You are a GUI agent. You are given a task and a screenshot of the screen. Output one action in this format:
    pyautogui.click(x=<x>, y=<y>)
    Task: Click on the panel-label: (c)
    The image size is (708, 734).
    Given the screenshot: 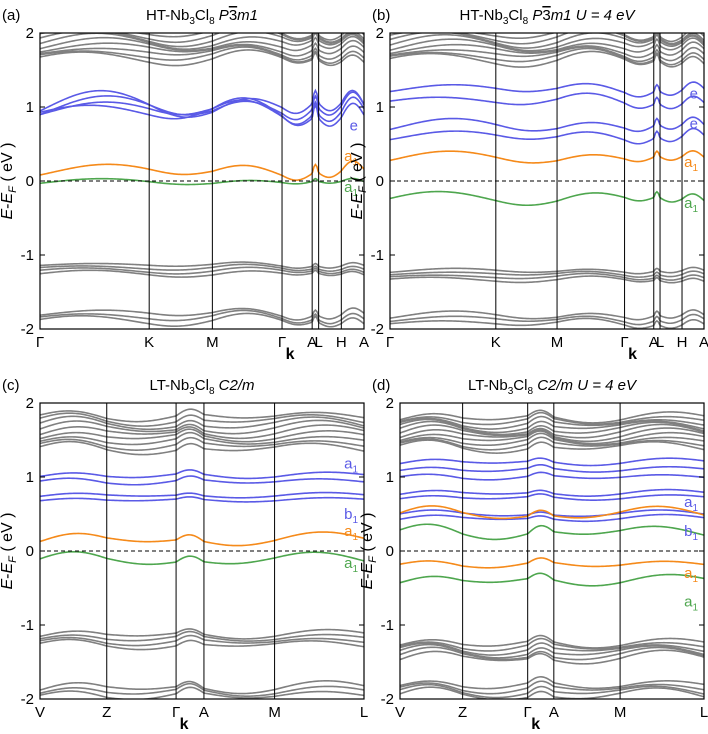 What is the action you would take?
    pyautogui.click(x=11, y=385)
    